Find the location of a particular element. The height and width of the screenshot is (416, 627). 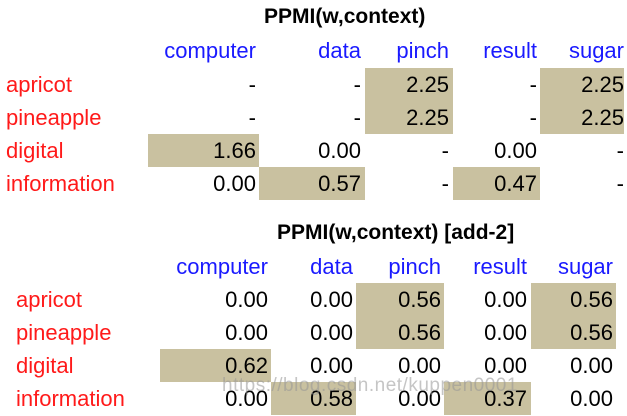

cell-apricot-data: 0.00 is located at coordinates (331, 299).